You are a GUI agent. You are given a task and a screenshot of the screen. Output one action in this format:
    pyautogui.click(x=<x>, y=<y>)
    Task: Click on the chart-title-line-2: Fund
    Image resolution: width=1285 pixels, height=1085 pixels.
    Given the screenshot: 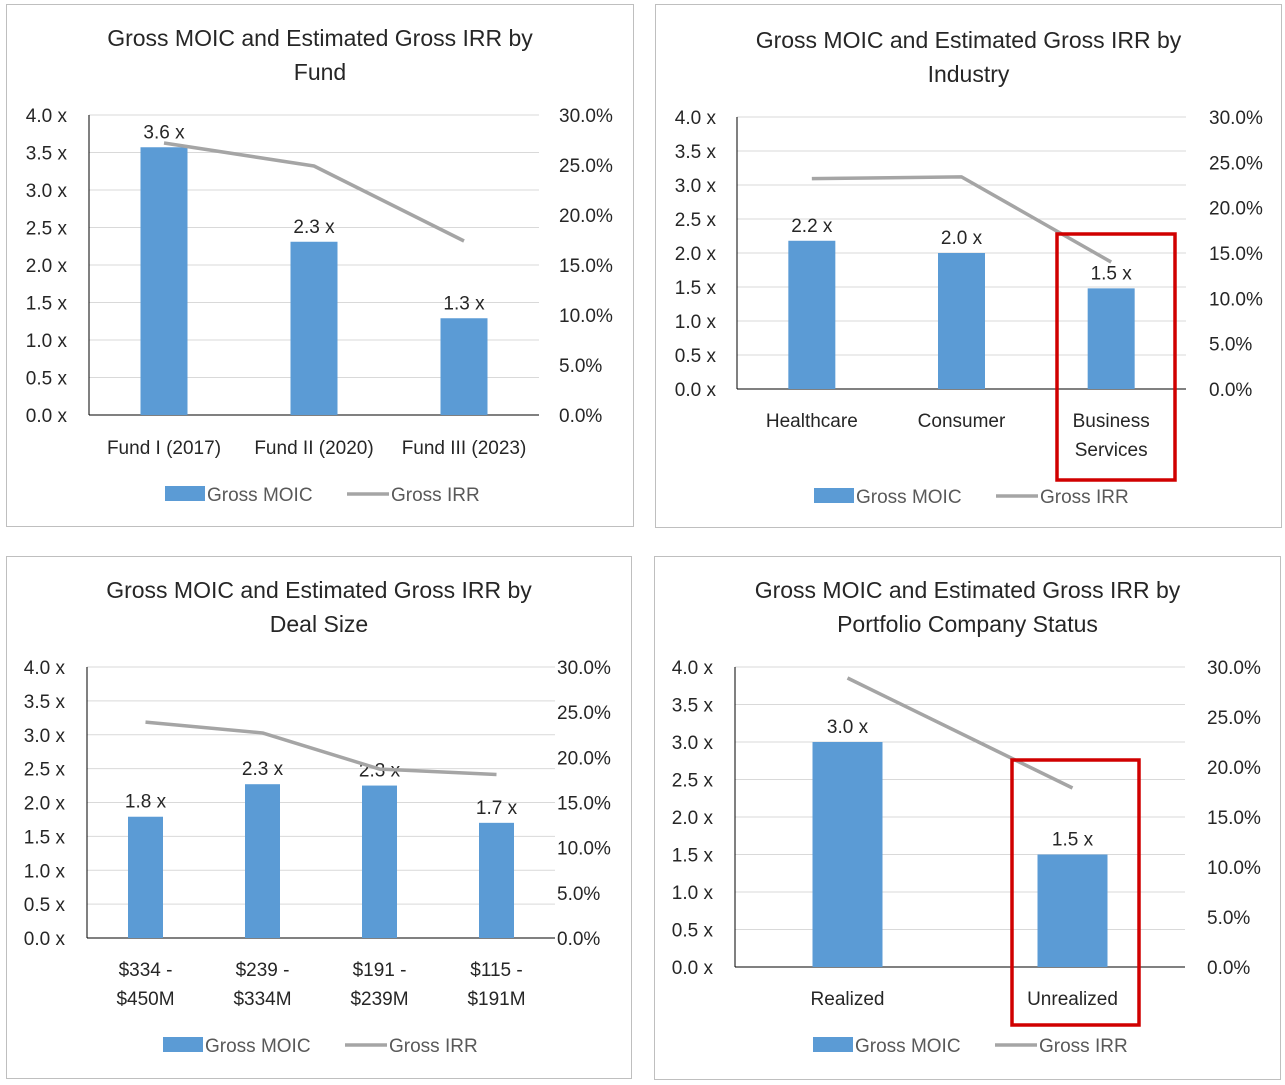 What is the action you would take?
    pyautogui.click(x=320, y=72)
    